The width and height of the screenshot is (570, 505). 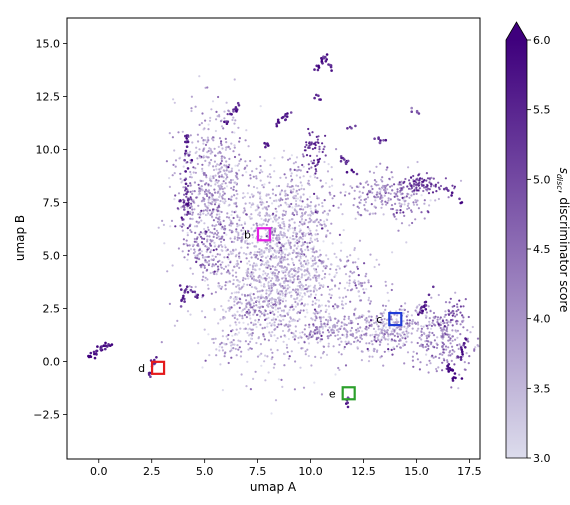 I want to click on x-tick-label: 12.5, so click(x=363, y=471).